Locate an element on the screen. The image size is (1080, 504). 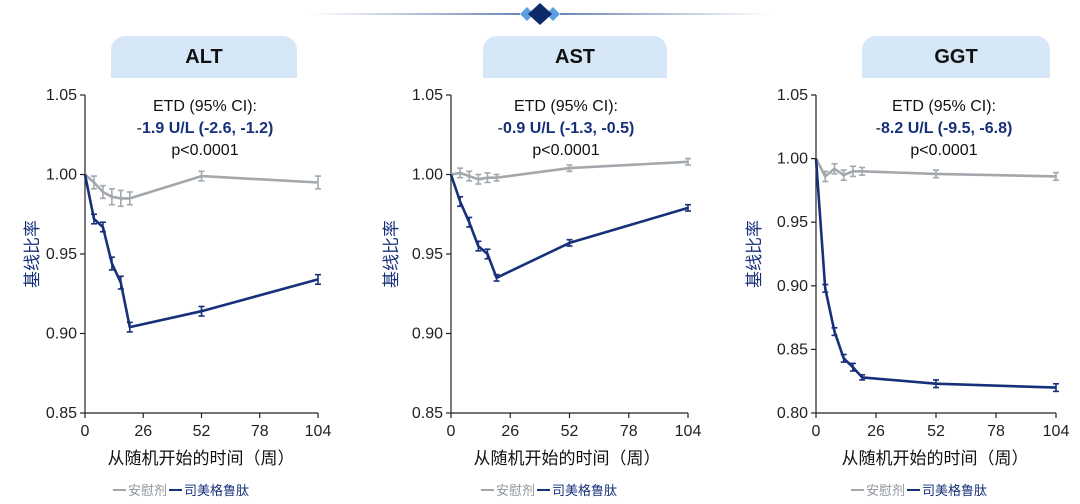
annotation-line2: -8.2 U/L (-9.5, -6.8) is located at coordinates (944, 128).